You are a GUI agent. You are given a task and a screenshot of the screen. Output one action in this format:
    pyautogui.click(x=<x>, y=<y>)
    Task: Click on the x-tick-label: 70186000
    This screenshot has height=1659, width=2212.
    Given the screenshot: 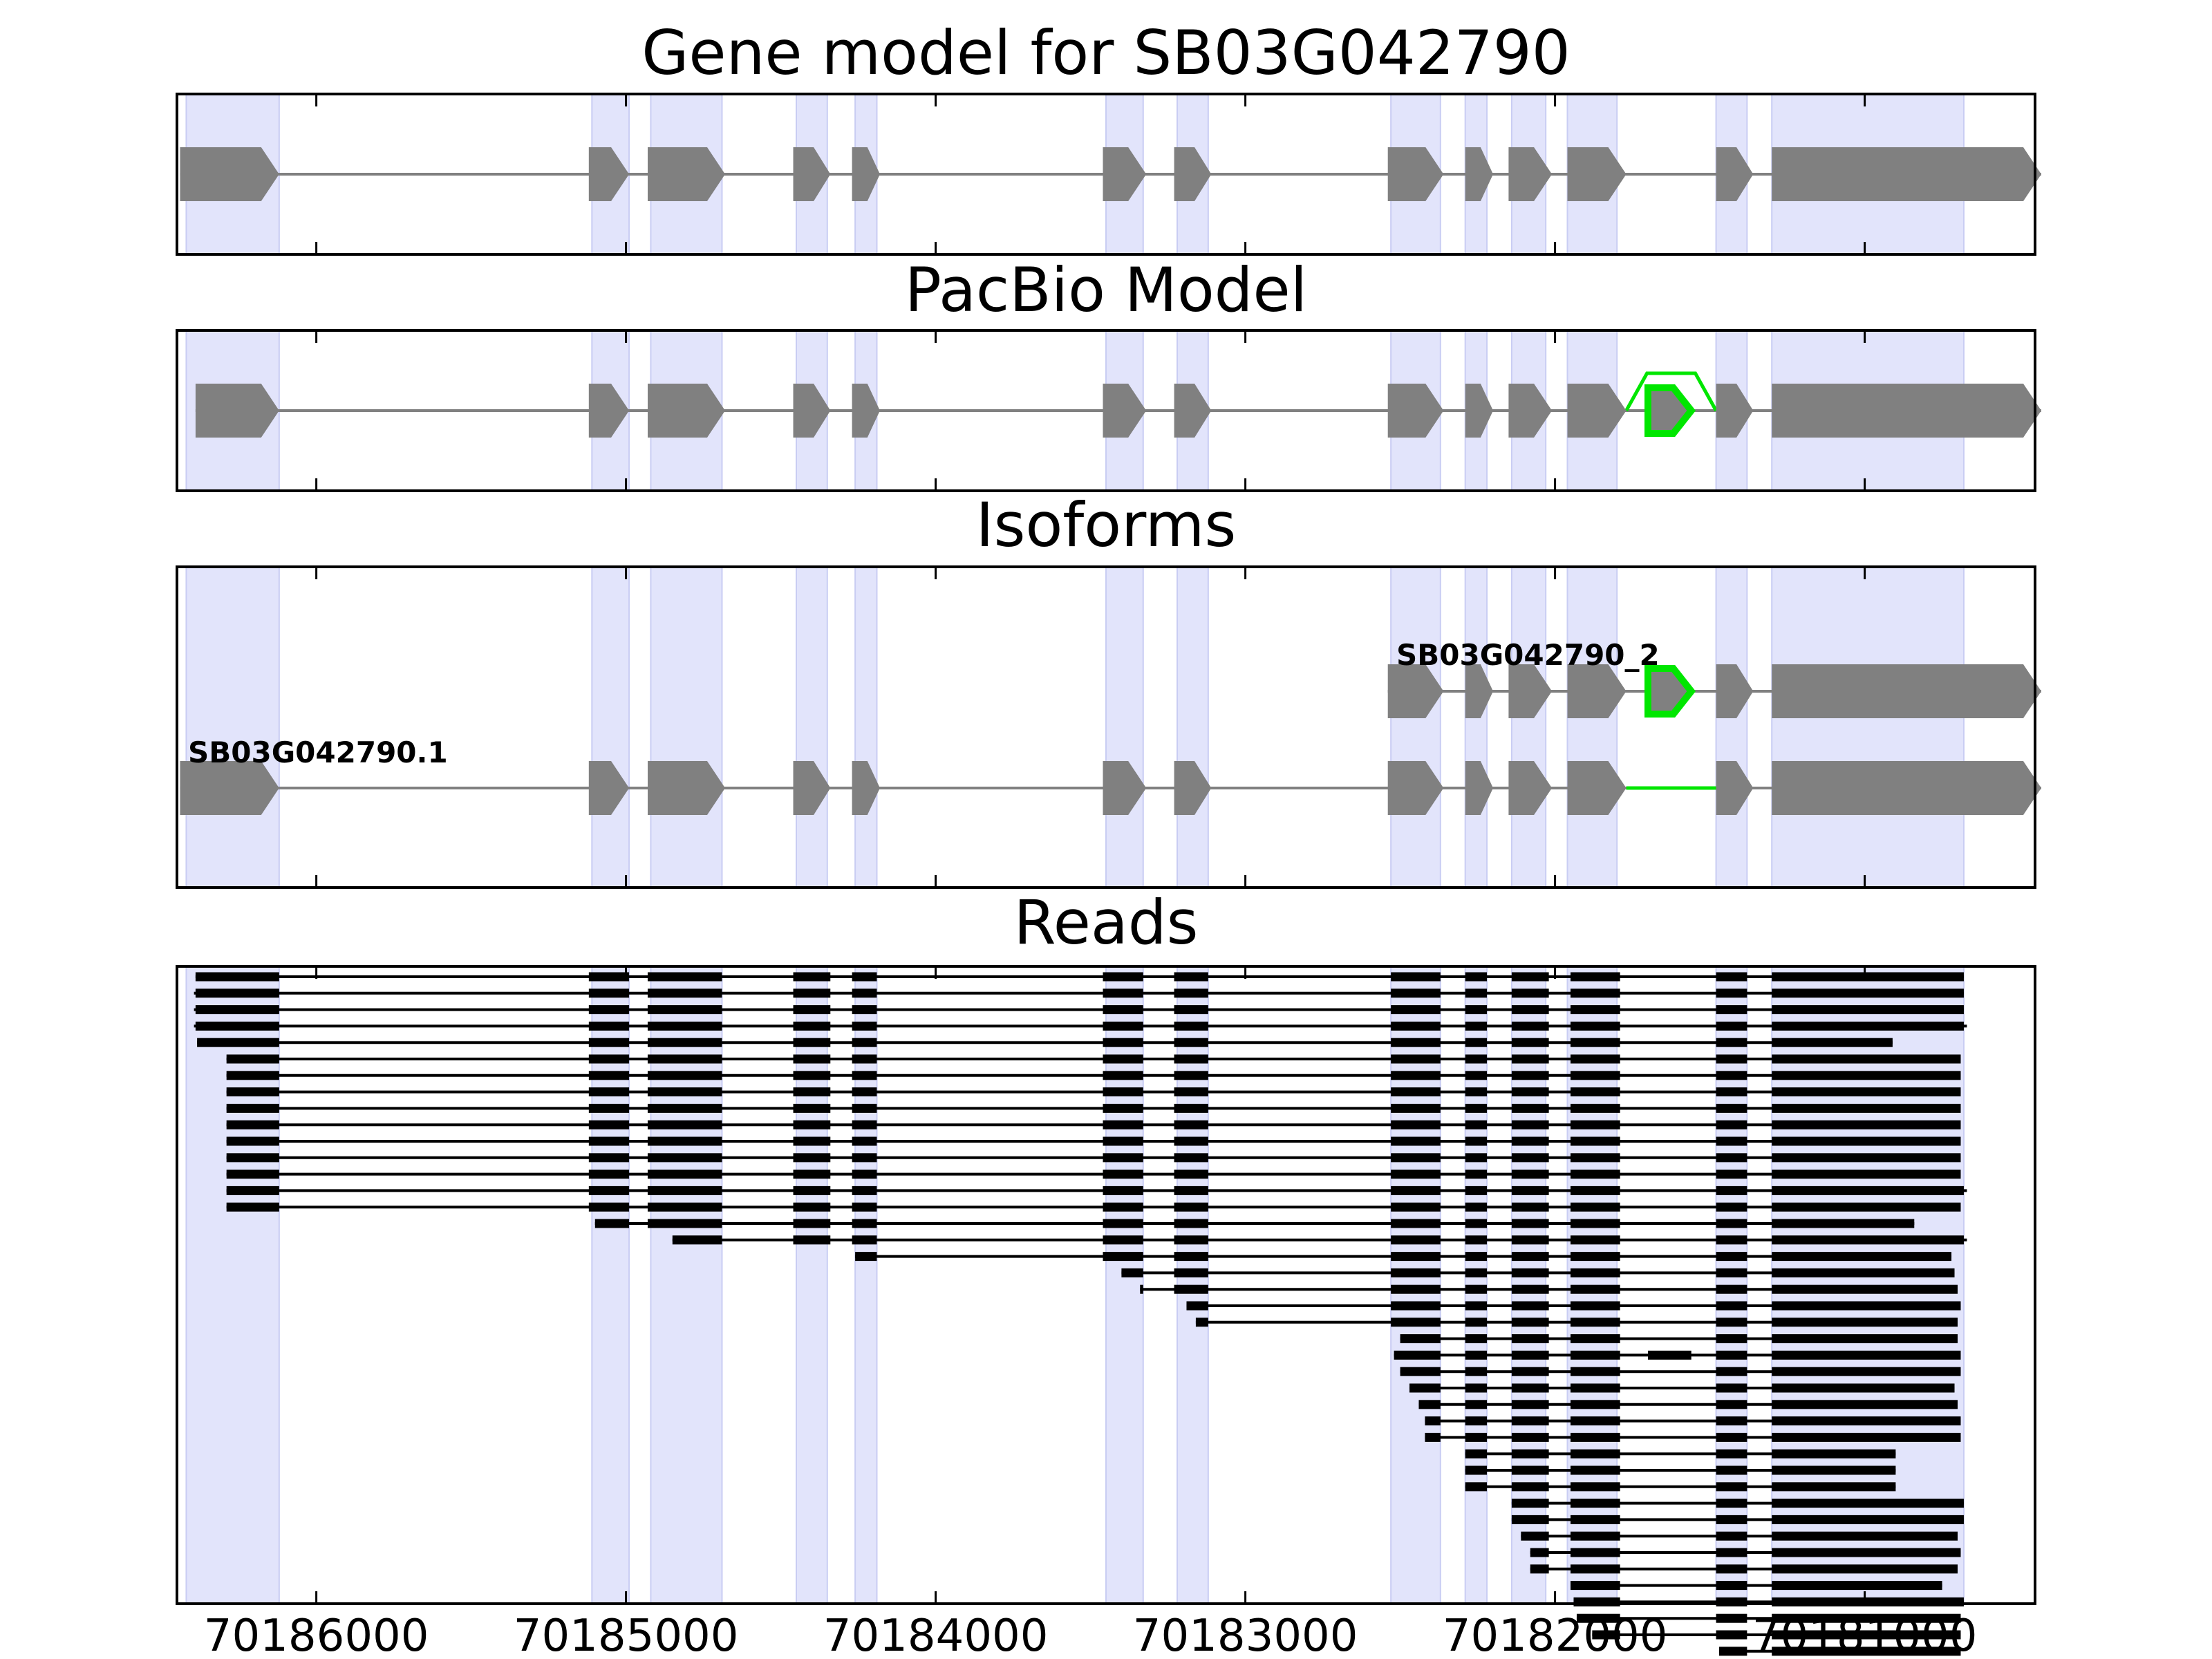 What is the action you would take?
    pyautogui.click(x=316, y=1635)
    